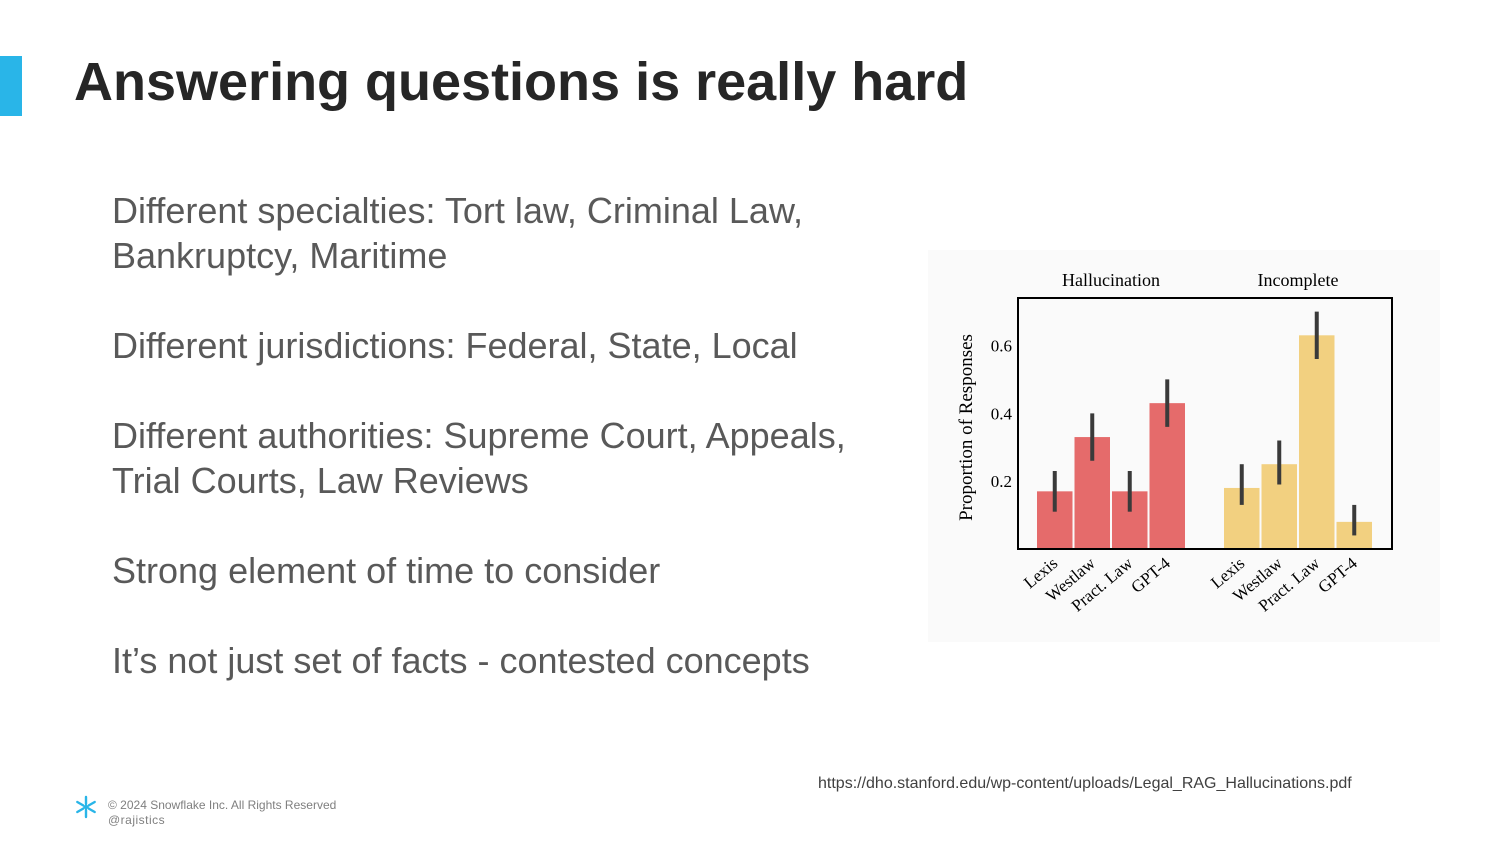 The image size is (1500, 844). I want to click on bullet-time: Strong element of time to consider, so click(386, 570).